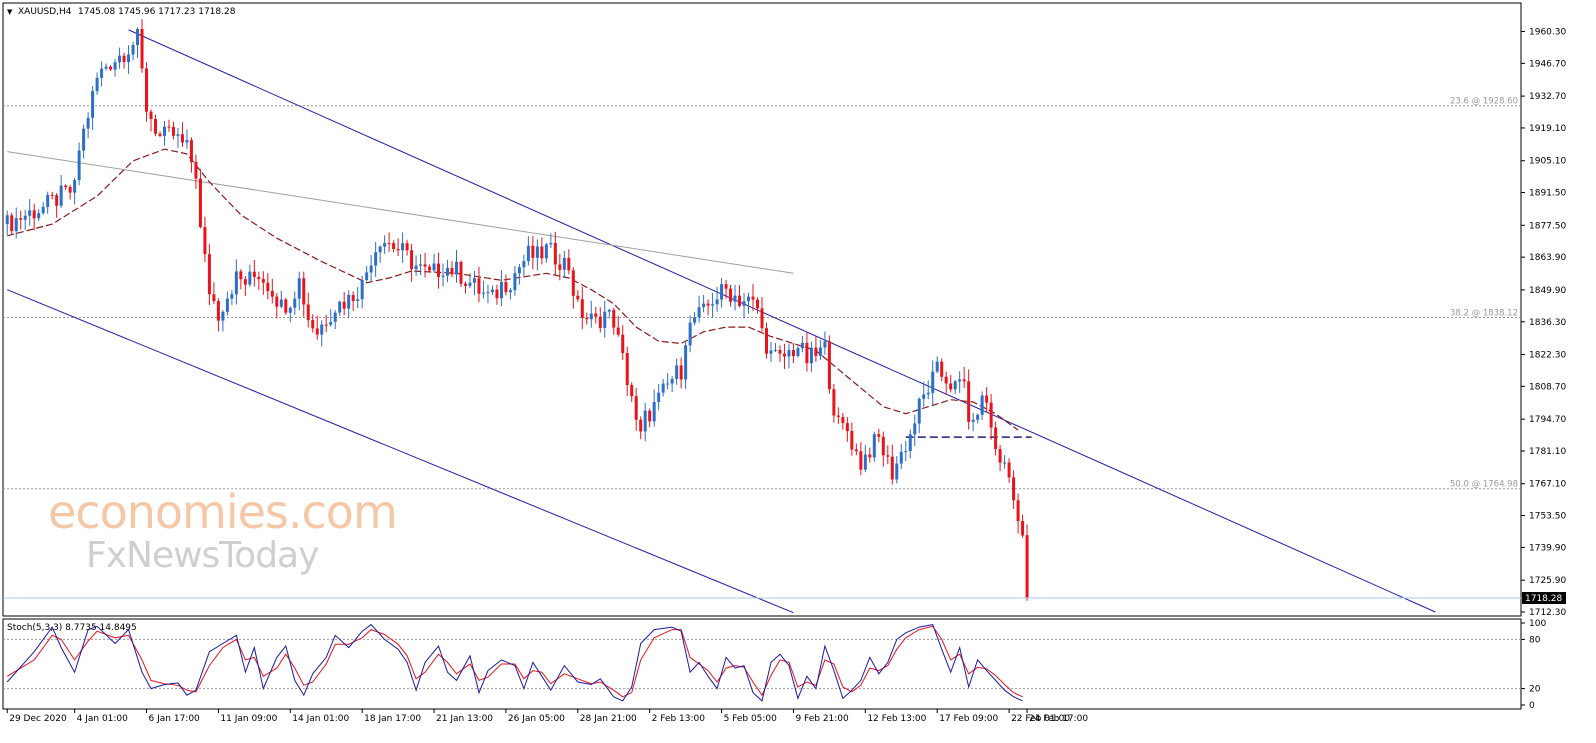 The image size is (1596, 743). Describe the element at coordinates (392, 719) in the screenshot. I see `time-tick-label: 18 Jan 17:00` at that location.